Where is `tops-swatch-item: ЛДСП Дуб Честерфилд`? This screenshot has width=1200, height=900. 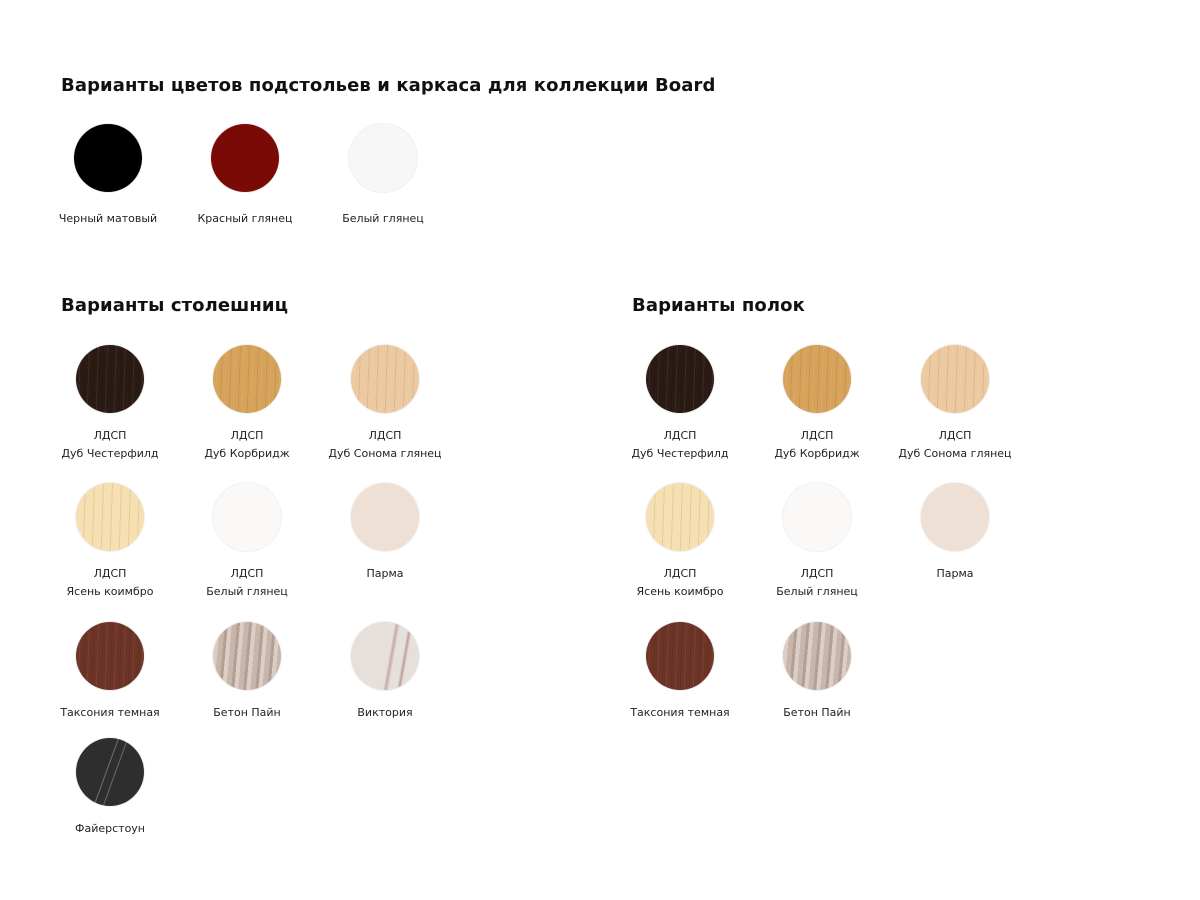
tops-swatch-item: ЛДСП Дуб Честерфилд is located at coordinates (110, 404).